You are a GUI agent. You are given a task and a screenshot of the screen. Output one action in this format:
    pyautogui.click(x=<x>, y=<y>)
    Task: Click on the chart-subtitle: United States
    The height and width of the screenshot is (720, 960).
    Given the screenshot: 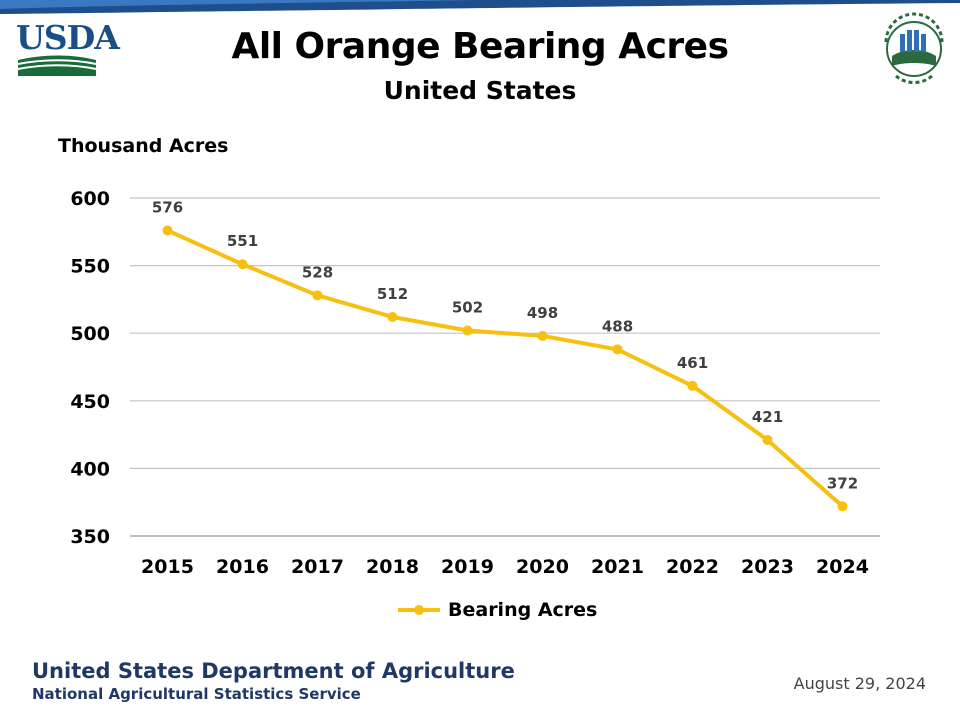 What is the action you would take?
    pyautogui.click(x=480, y=90)
    